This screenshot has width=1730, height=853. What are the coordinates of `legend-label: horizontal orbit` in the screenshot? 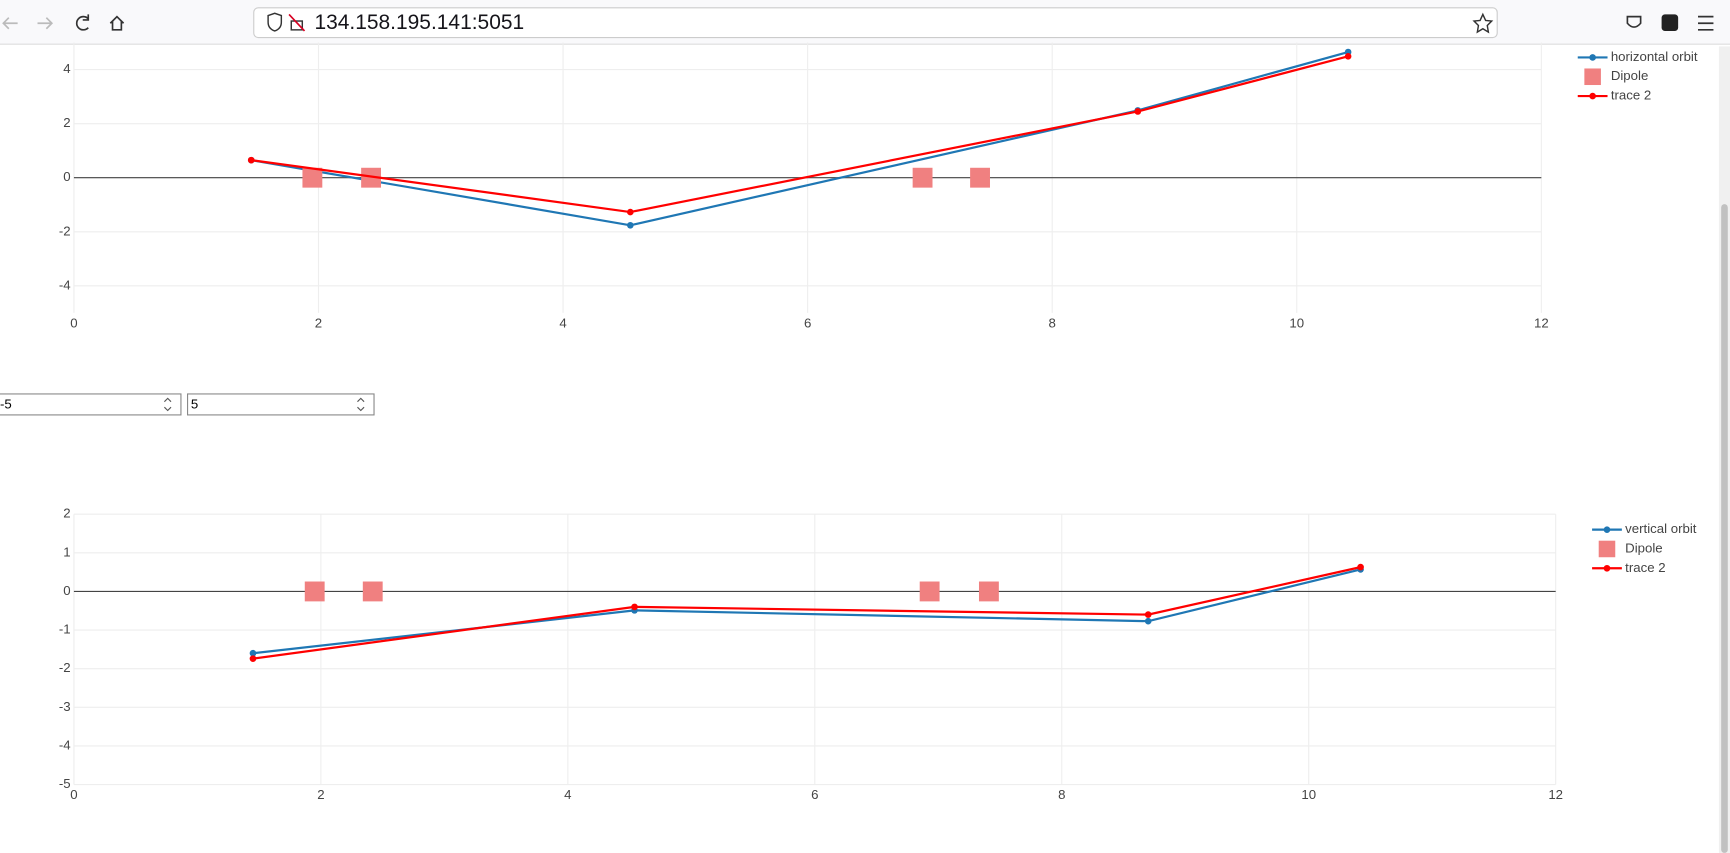 It's located at (1654, 56).